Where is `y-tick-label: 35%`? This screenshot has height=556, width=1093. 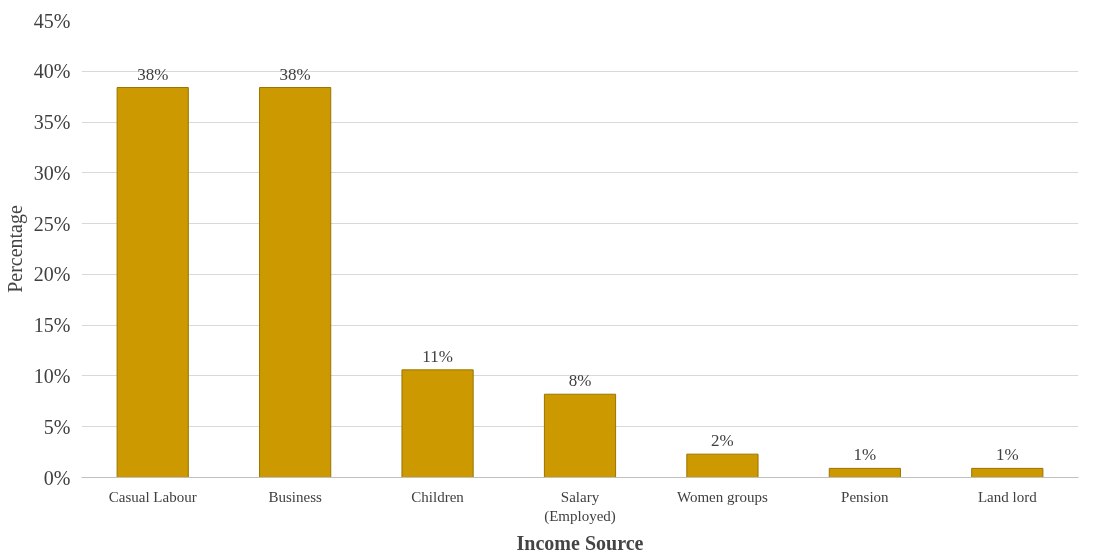
y-tick-label: 35% is located at coordinates (52, 122).